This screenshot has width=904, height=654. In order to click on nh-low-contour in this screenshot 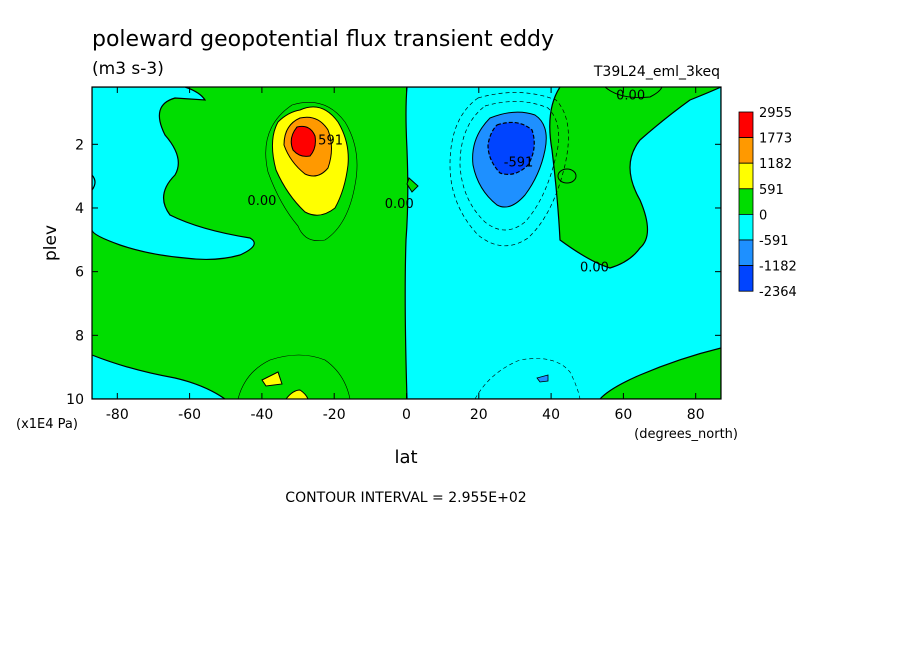, I will do `click(527, 378)`.